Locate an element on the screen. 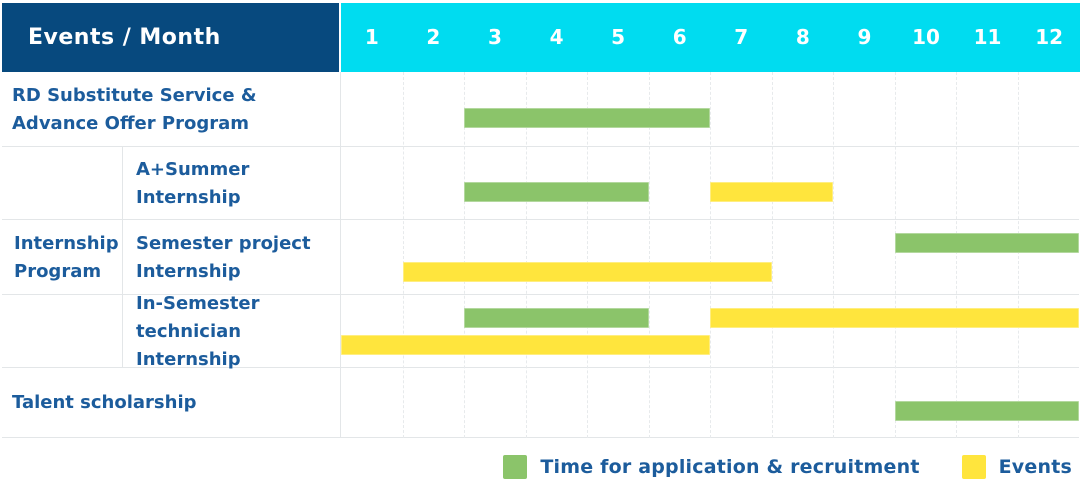 The image size is (1080, 494). month-header-7: 7 is located at coordinates (741, 37).